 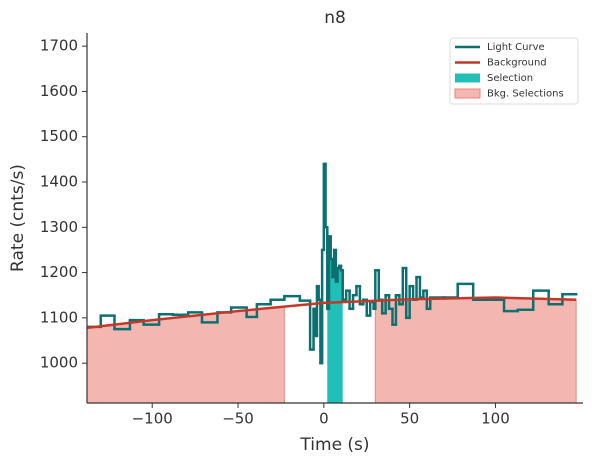 What do you see at coordinates (59, 91) in the screenshot?
I see `y-tick-label: 1600` at bounding box center [59, 91].